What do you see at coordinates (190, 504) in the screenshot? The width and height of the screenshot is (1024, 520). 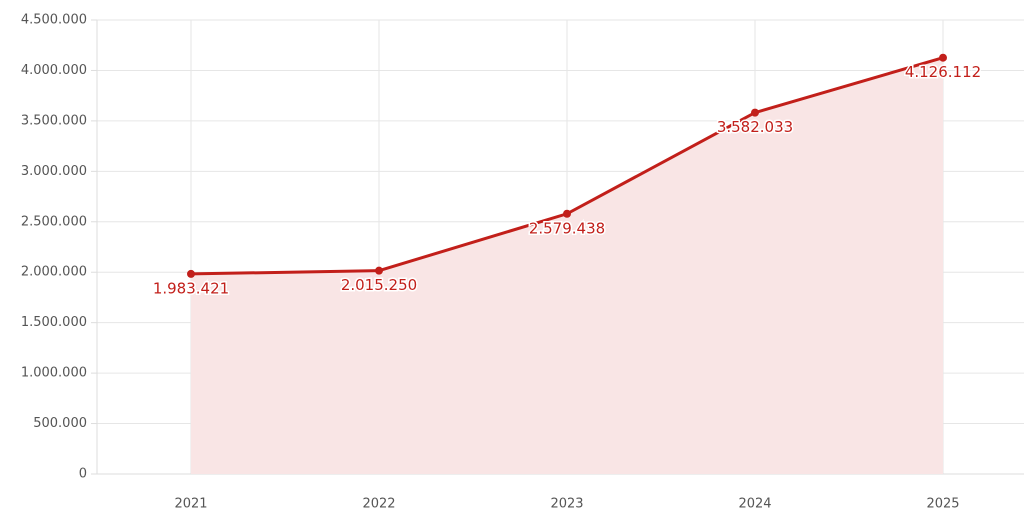 I see `x-tick-label: 2021` at bounding box center [190, 504].